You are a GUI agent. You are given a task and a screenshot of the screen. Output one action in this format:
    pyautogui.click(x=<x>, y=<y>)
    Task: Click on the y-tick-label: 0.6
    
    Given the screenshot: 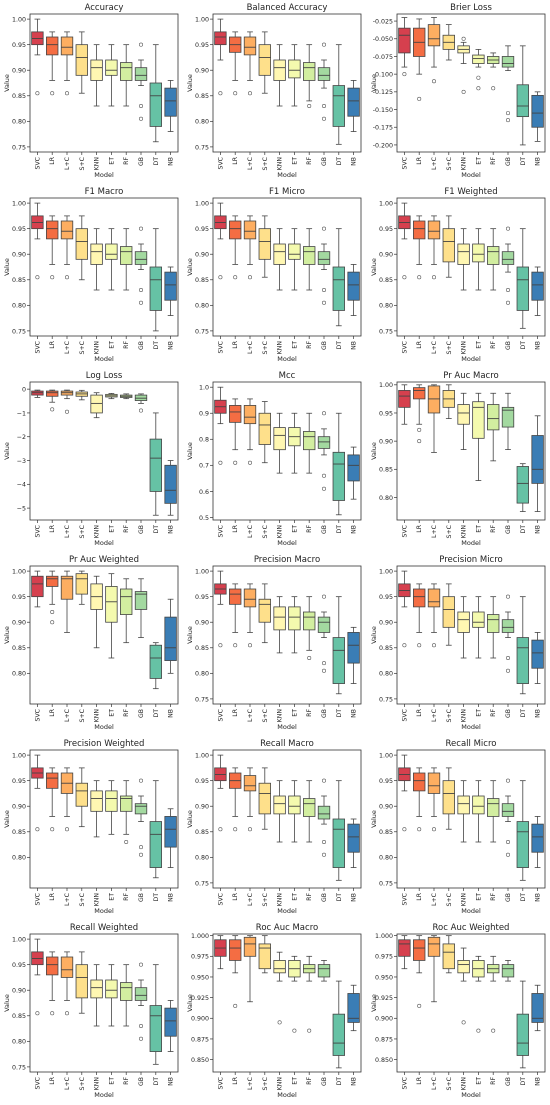 What is the action you would take?
    pyautogui.click(x=204, y=492)
    